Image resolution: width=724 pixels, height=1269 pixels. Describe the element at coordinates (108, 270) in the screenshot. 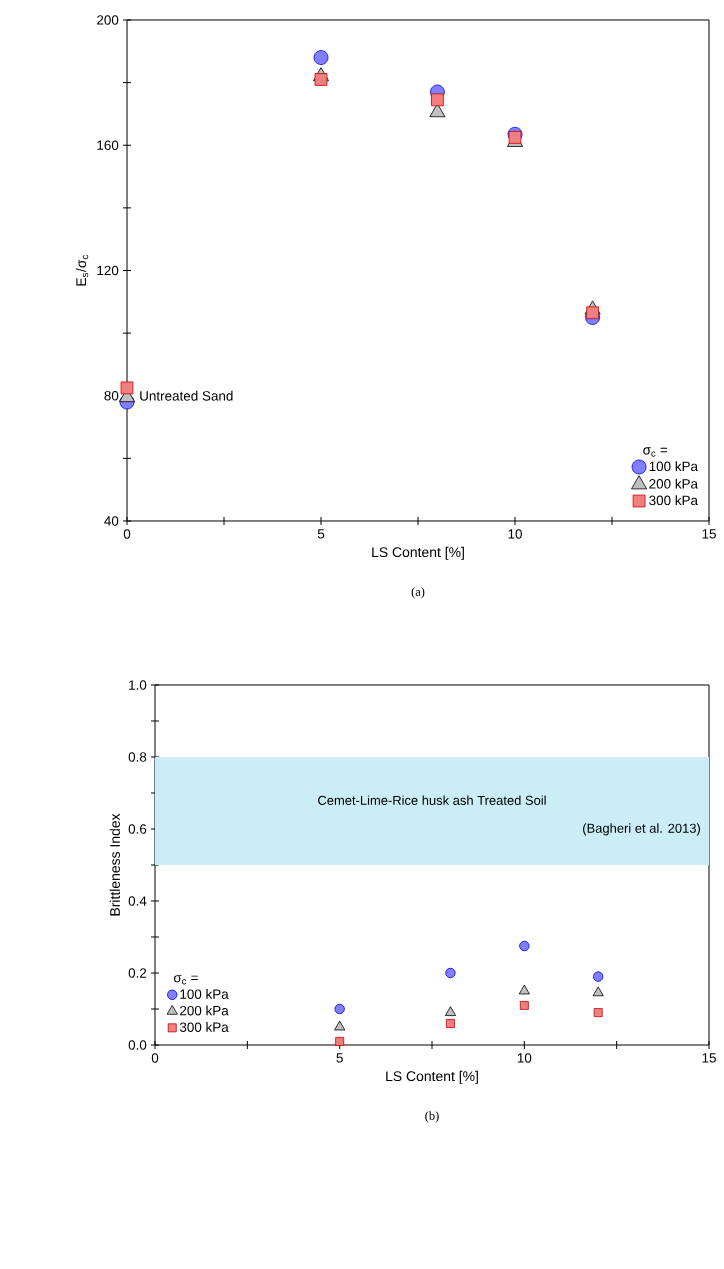

I see `y-tick-label: 120` at that location.